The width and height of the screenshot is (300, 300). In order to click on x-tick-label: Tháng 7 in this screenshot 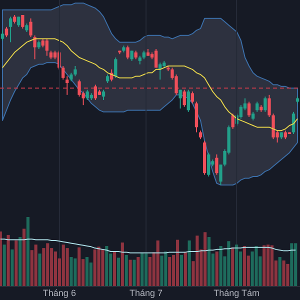, I will do `click(146, 293)`.